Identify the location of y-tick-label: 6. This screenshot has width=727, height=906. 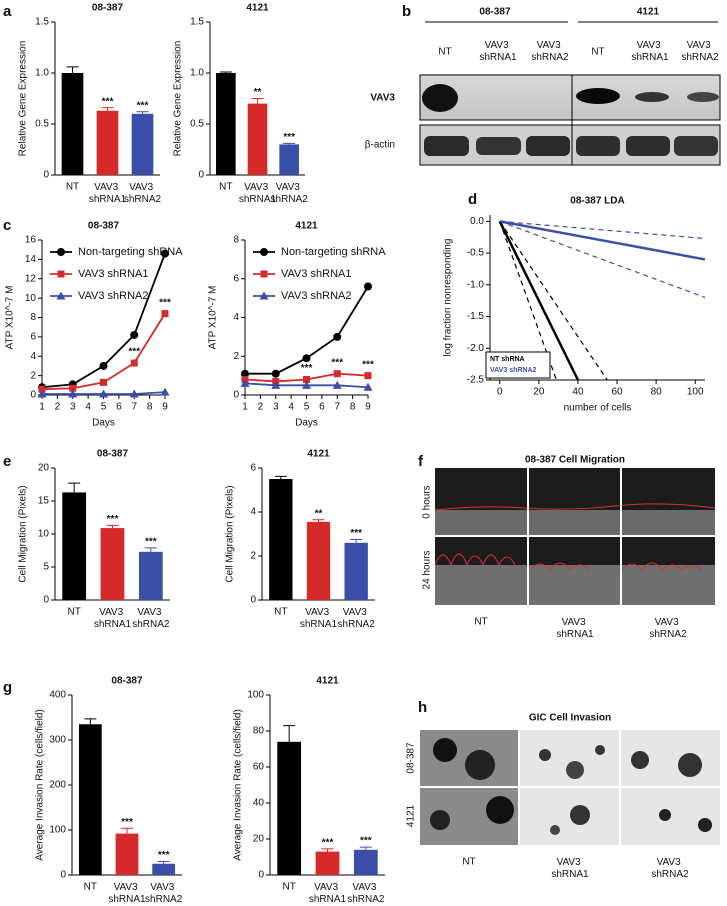
(33, 337).